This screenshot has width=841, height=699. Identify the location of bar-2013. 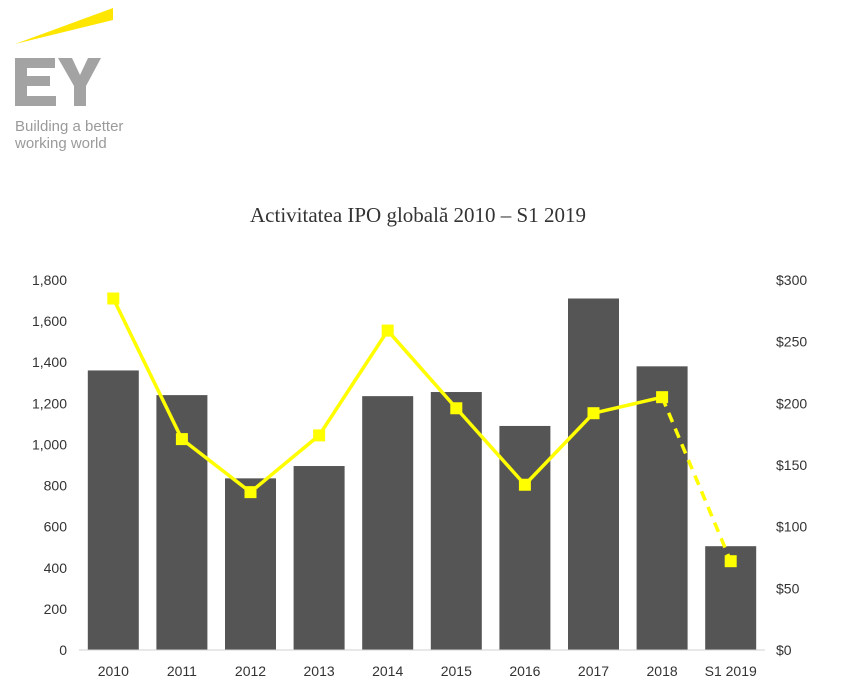
(319, 558).